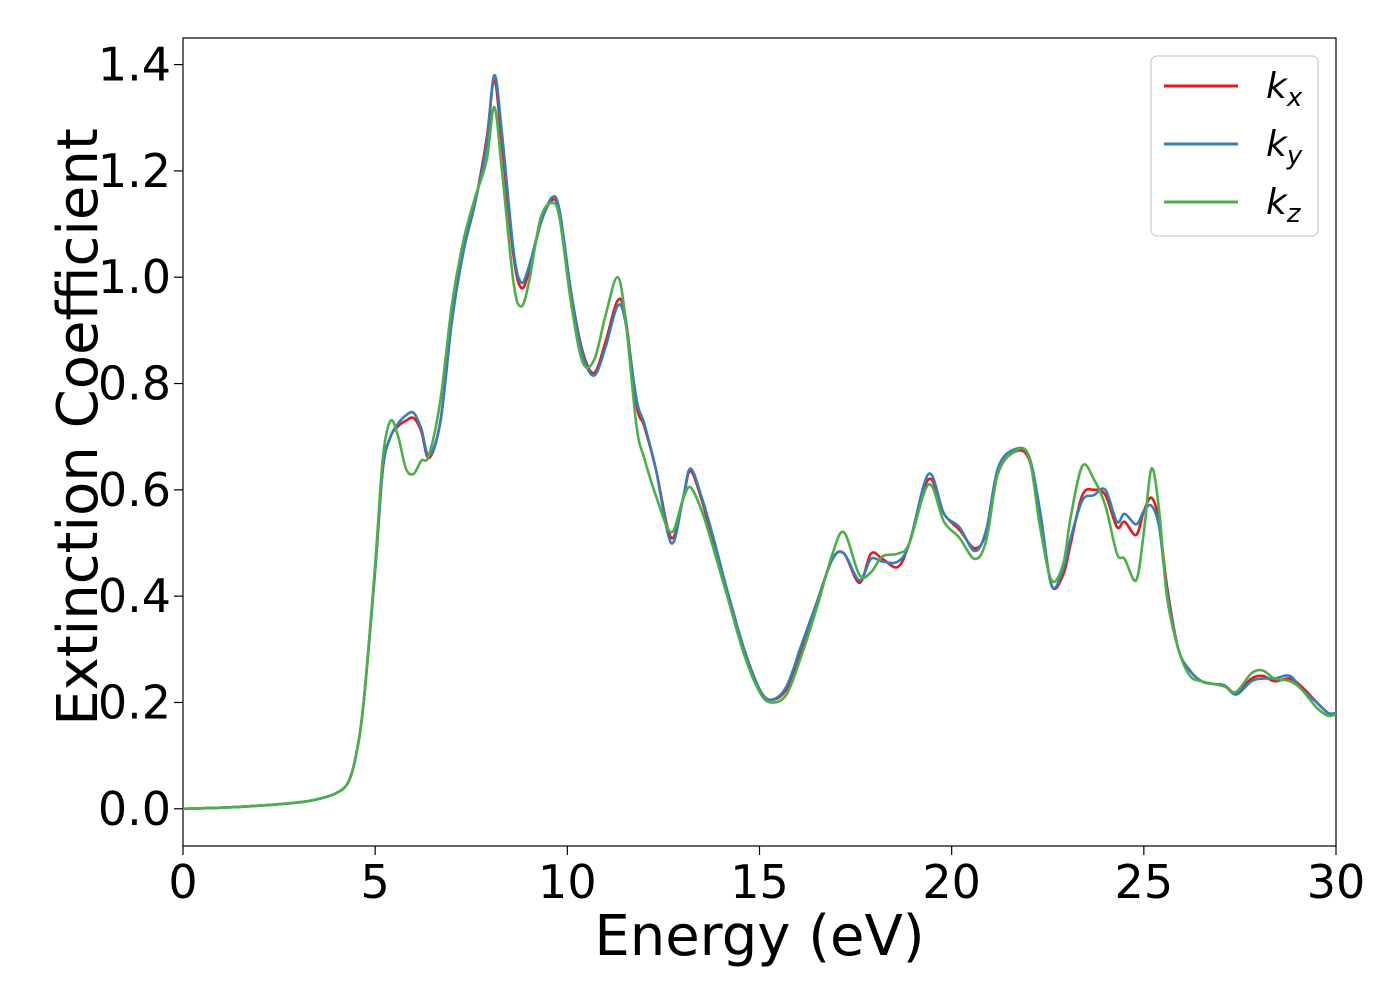  Describe the element at coordinates (759, 882) in the screenshot. I see `x-tick-label: 15` at that location.